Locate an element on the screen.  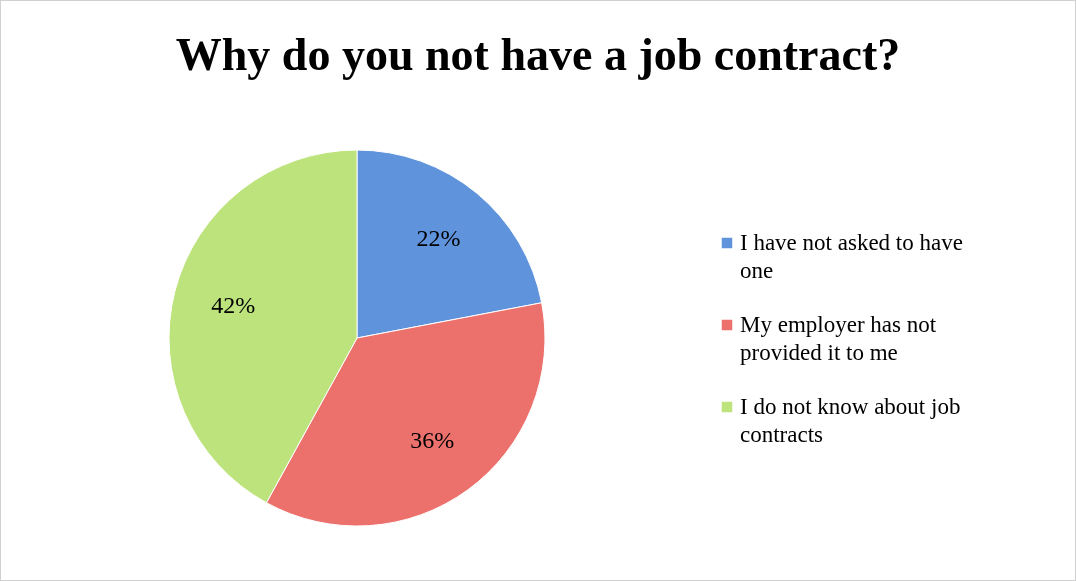
legend-label: My employer has not provided it to me is located at coordinates (838, 338).